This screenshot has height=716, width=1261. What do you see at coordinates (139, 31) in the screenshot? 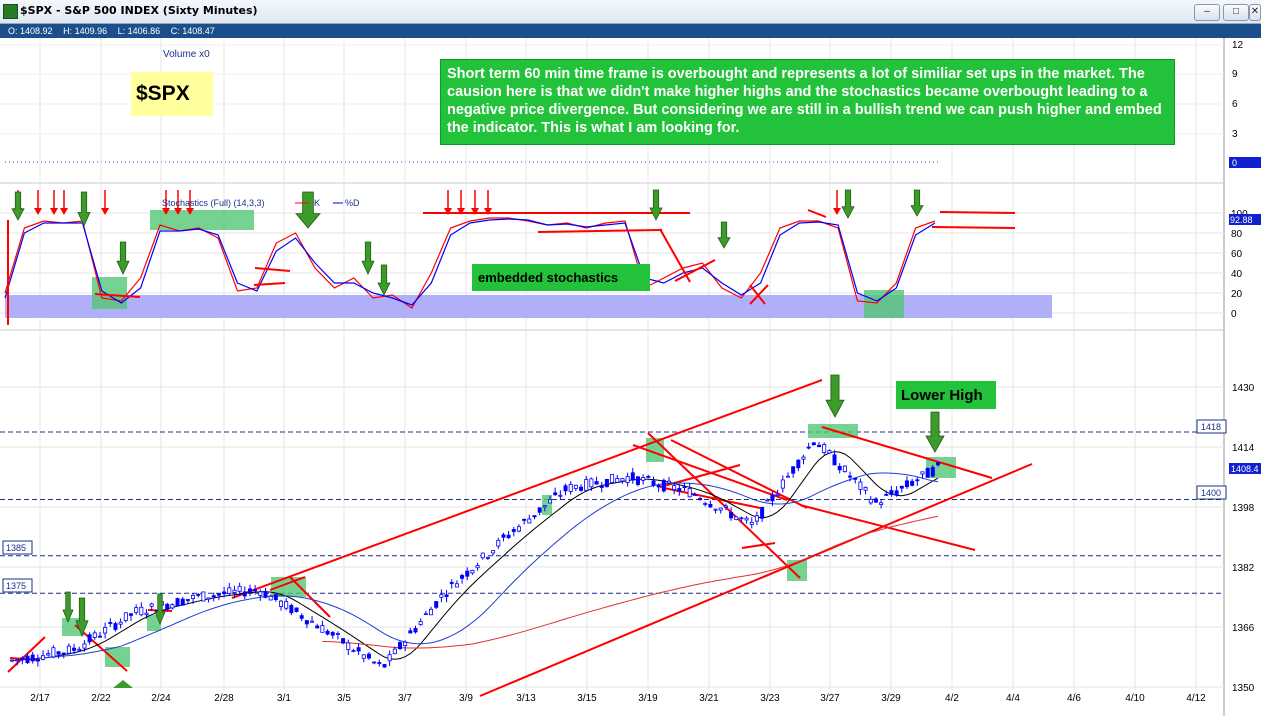
I see `ohlc-low: L: 1406.86` at bounding box center [139, 31].